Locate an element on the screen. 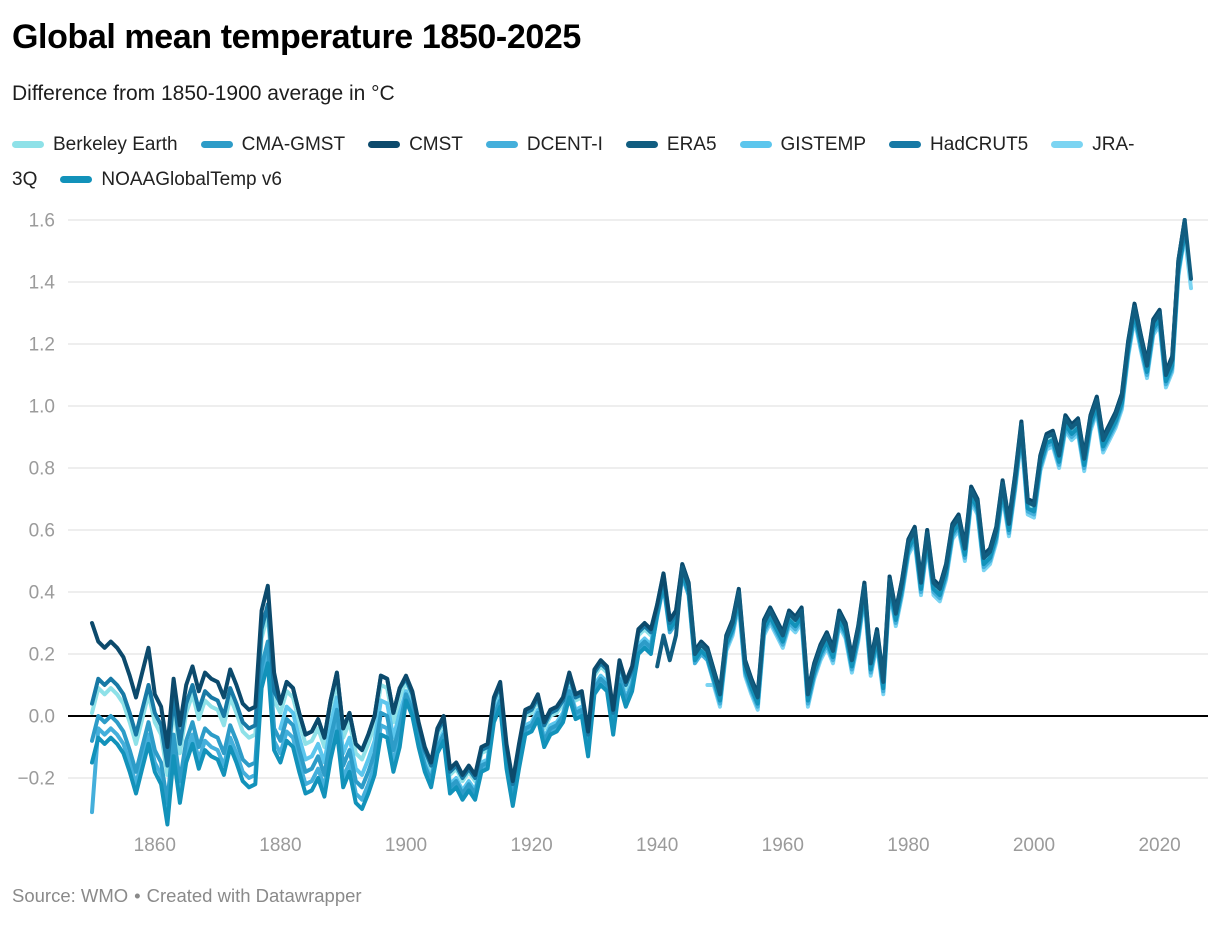  legend-item: NOAAGlobalTemp v6 is located at coordinates (171, 179).